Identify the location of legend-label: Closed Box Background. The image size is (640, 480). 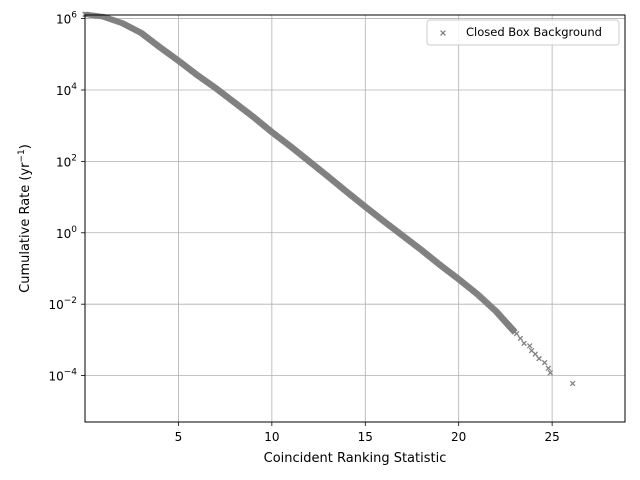
(534, 32).